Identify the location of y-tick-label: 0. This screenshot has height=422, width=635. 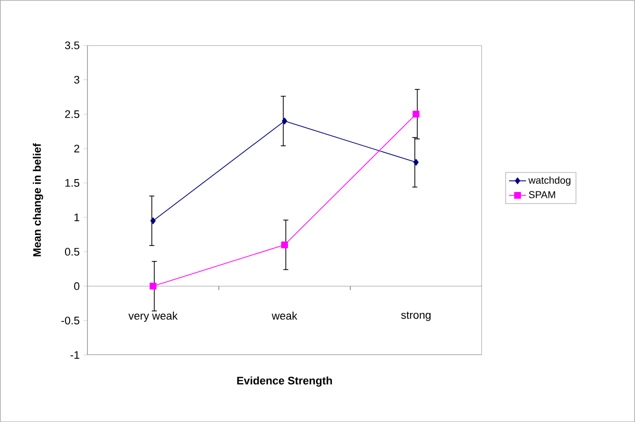
(77, 286).